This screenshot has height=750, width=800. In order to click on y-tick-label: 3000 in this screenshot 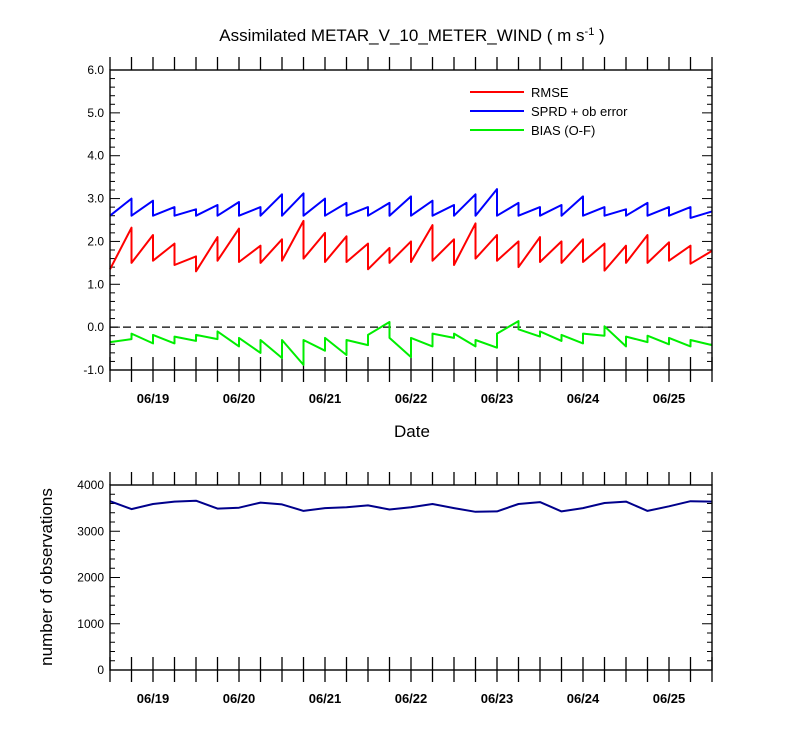, I will do `click(90, 531)`.